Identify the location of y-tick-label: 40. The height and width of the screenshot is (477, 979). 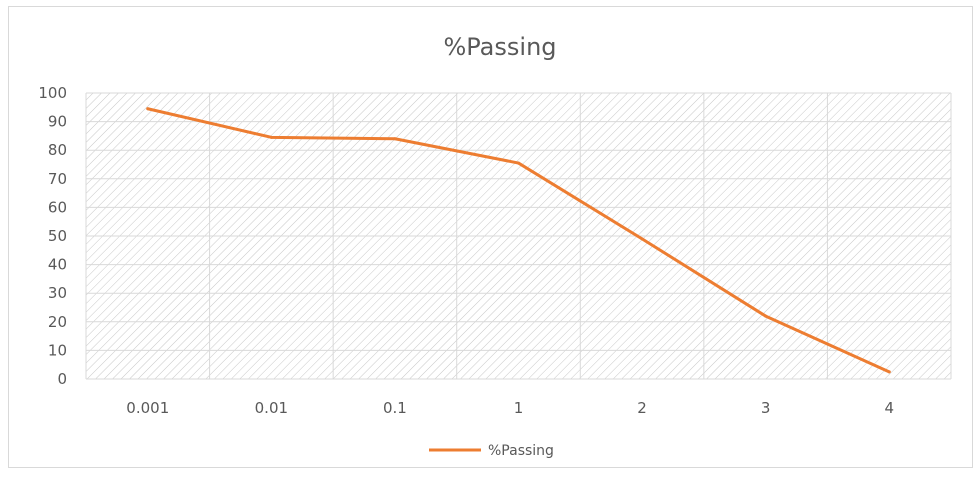
(57, 265).